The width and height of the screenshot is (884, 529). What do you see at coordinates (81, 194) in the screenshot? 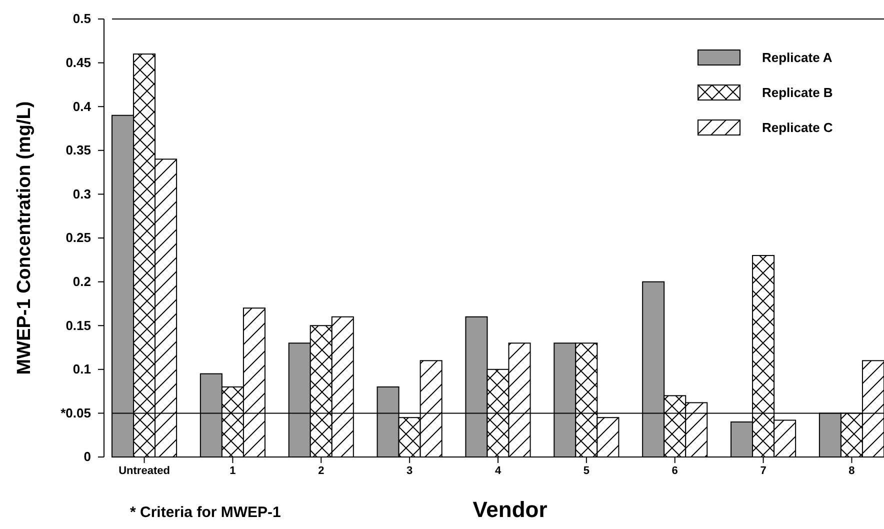
I see `y-tick-label: 0.3` at bounding box center [81, 194].